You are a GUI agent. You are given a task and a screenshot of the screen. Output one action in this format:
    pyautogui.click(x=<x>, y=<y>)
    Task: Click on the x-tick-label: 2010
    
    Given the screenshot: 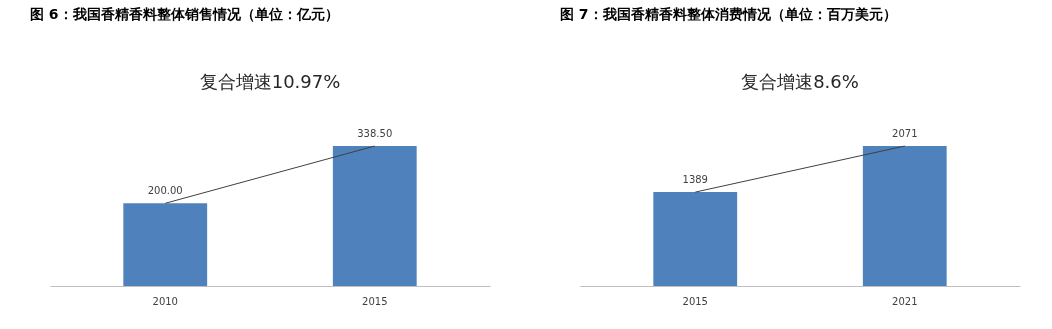 What is the action you would take?
    pyautogui.click(x=165, y=301)
    